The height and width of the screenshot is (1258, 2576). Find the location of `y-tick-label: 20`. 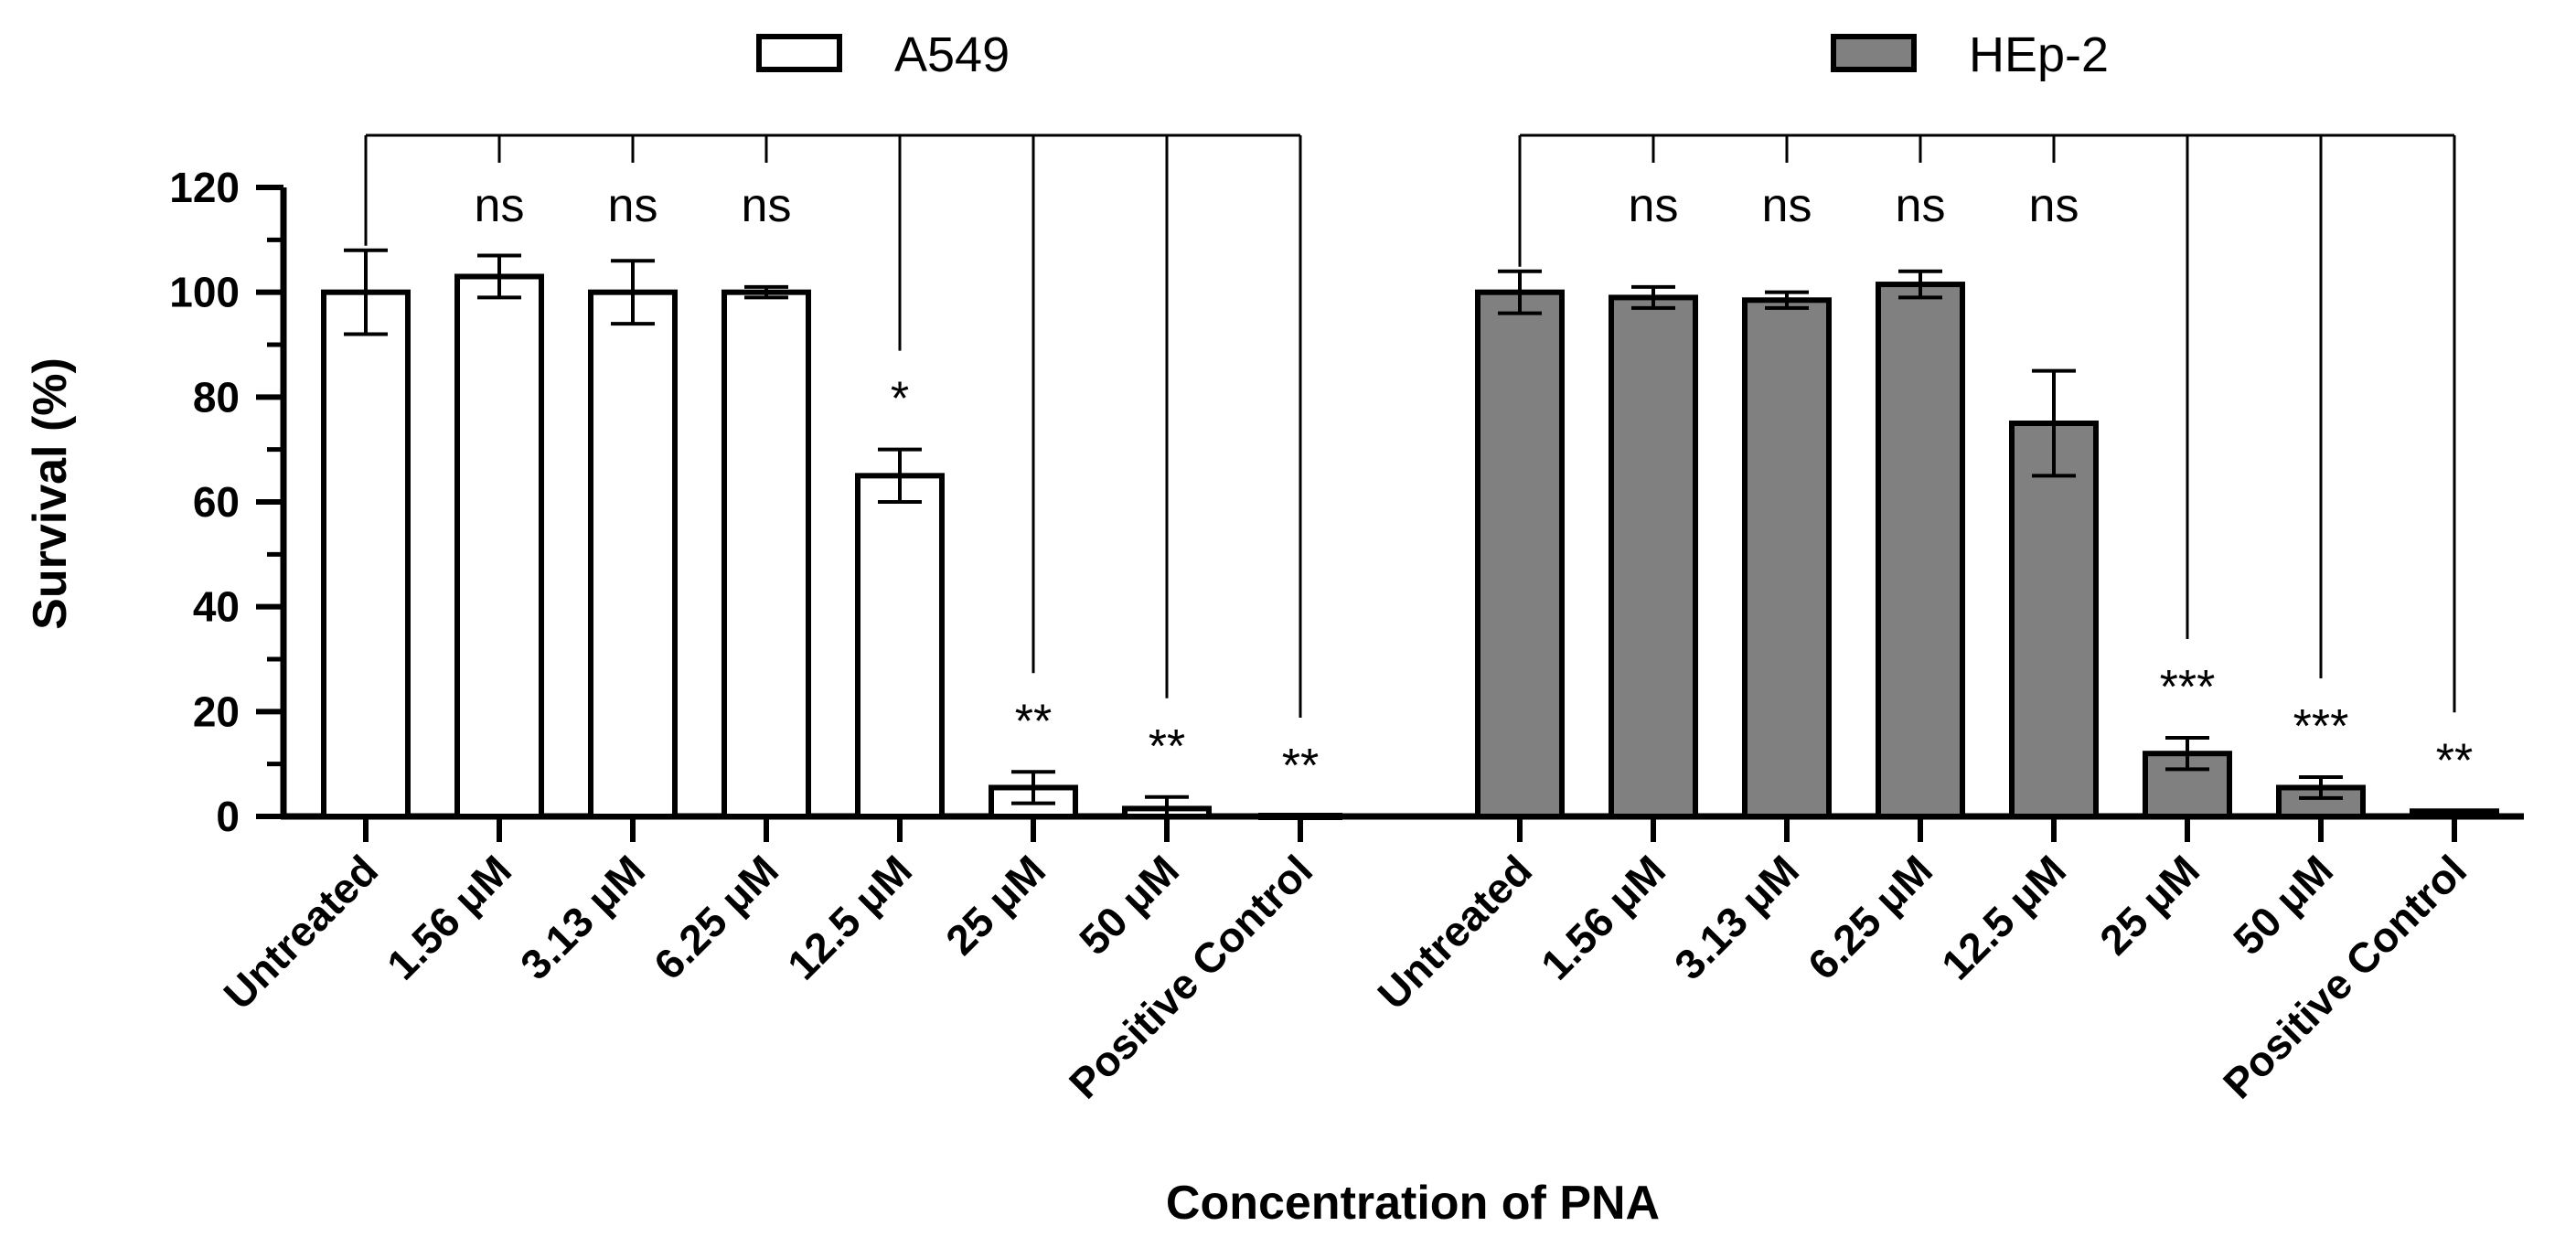

y-tick-label: 20 is located at coordinates (216, 711).